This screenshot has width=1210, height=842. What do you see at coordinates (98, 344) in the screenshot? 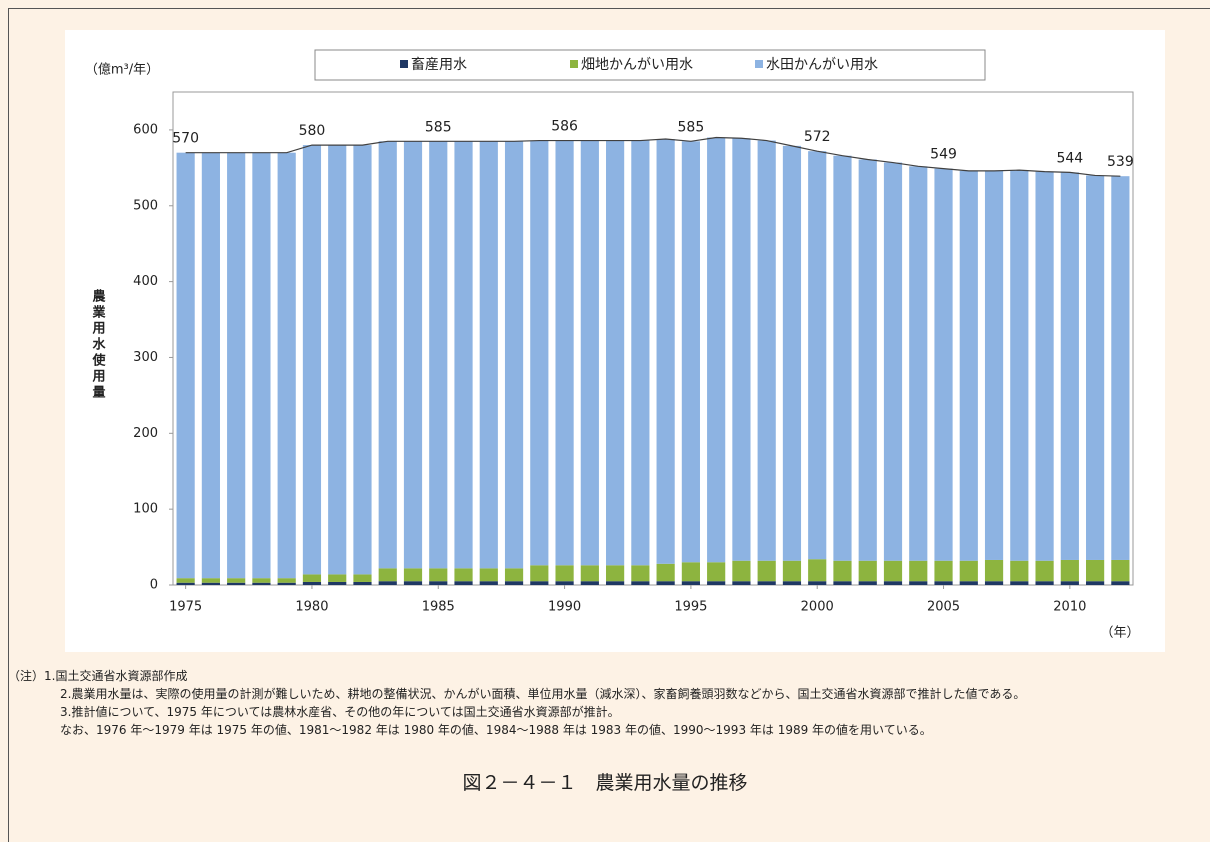
I see `y-axis-label: 農業用水使用量` at bounding box center [98, 344].